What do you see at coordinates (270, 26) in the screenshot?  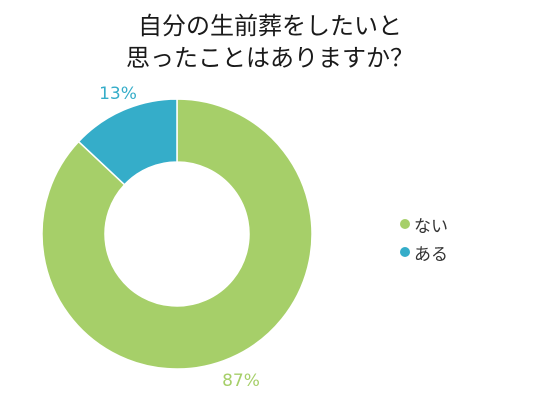 I see `chart-title-line-1: 自分の生前葬をしたいと` at bounding box center [270, 26].